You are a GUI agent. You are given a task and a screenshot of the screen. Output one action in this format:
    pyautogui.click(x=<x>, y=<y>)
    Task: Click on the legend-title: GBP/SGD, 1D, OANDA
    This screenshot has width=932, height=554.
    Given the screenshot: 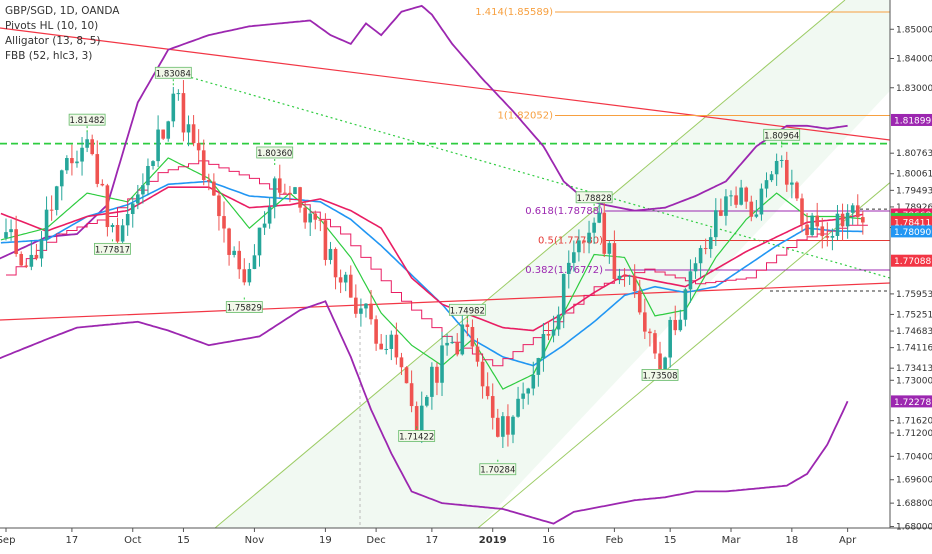 What is the action you would take?
    pyautogui.click(x=62, y=11)
    